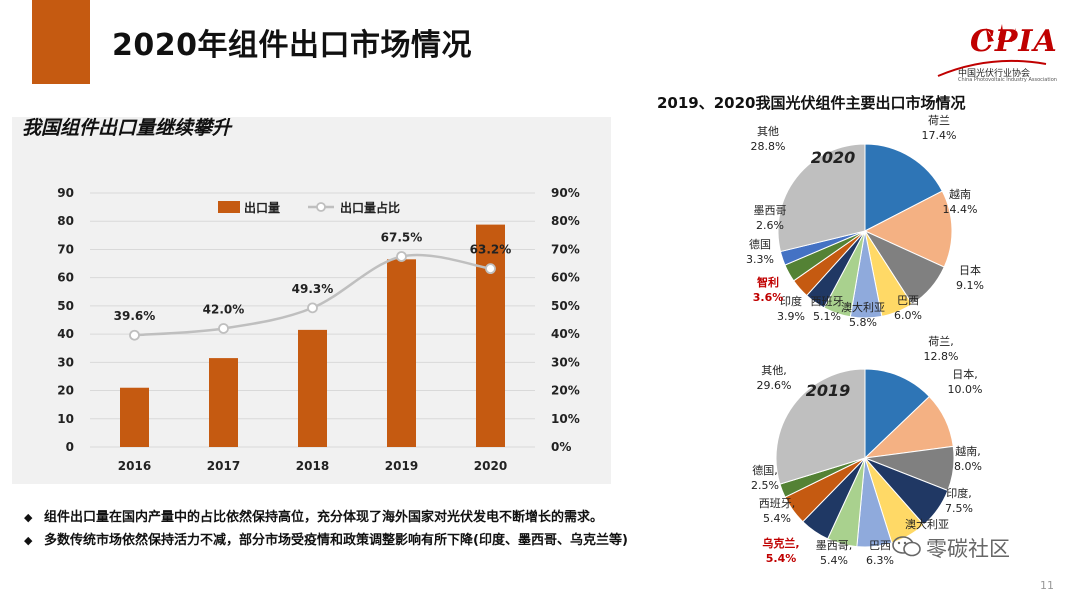  I want to click on share-data-label: 42.0%, so click(224, 309).